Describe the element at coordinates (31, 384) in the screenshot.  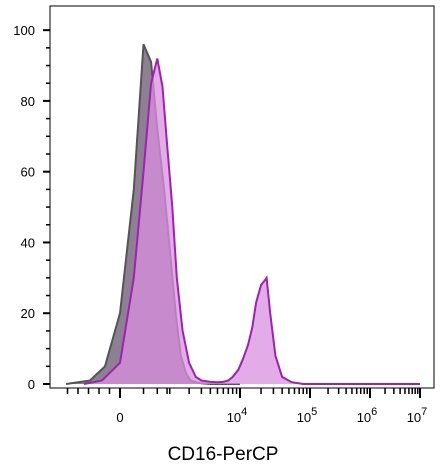
I see `y-tick-label: 0` at that location.